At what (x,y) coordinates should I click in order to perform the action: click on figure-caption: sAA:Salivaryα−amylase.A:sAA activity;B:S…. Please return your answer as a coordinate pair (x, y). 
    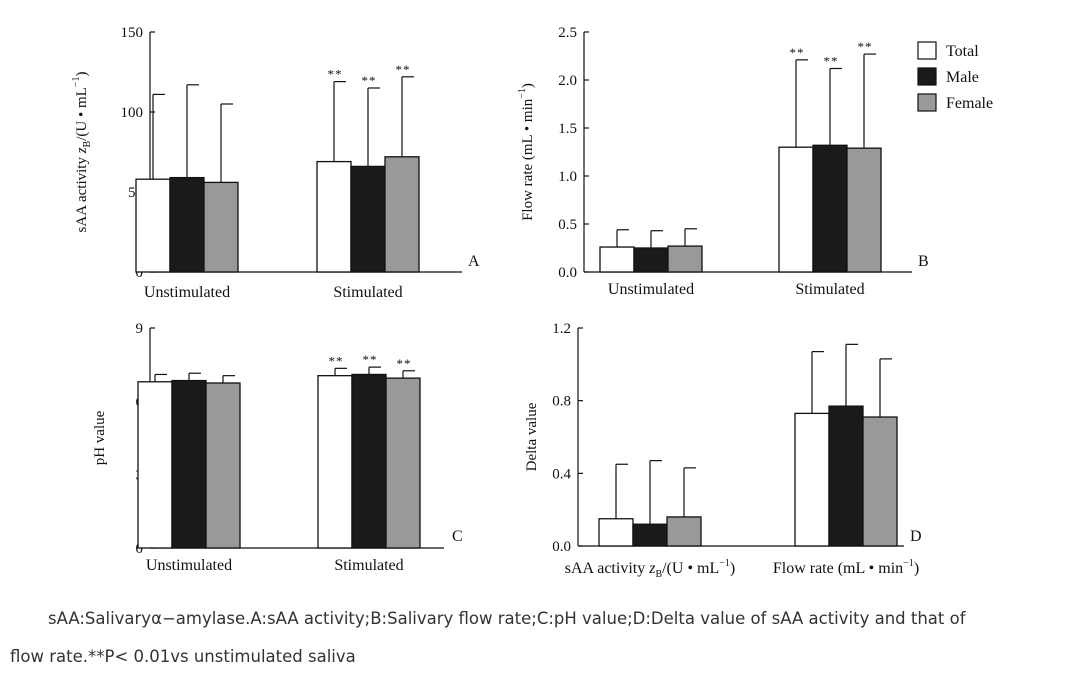
    Looking at the image, I should click on (540, 638).